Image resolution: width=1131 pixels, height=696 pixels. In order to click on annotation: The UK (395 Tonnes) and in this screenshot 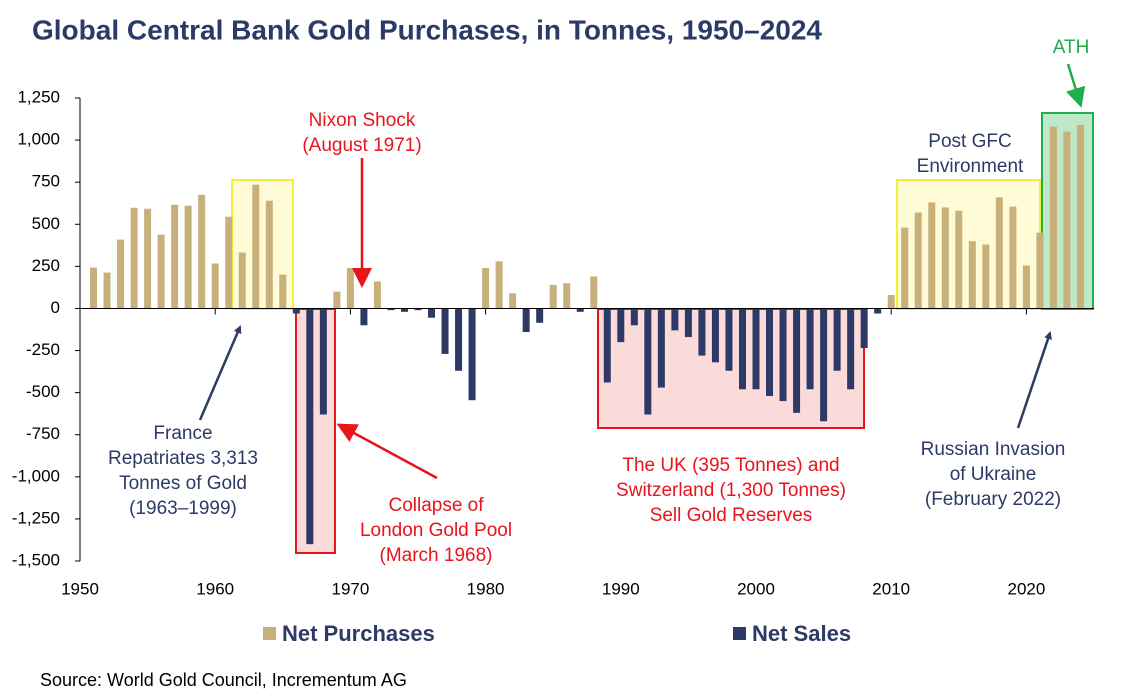, I will do `click(730, 465)`.